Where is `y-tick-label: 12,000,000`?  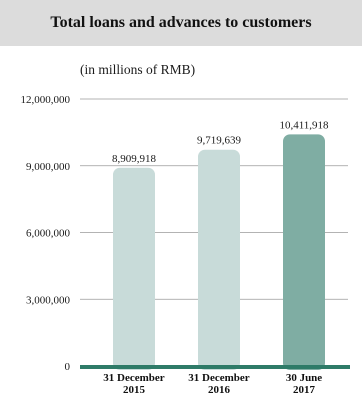 y-tick-label: 12,000,000 is located at coordinates (46, 100).